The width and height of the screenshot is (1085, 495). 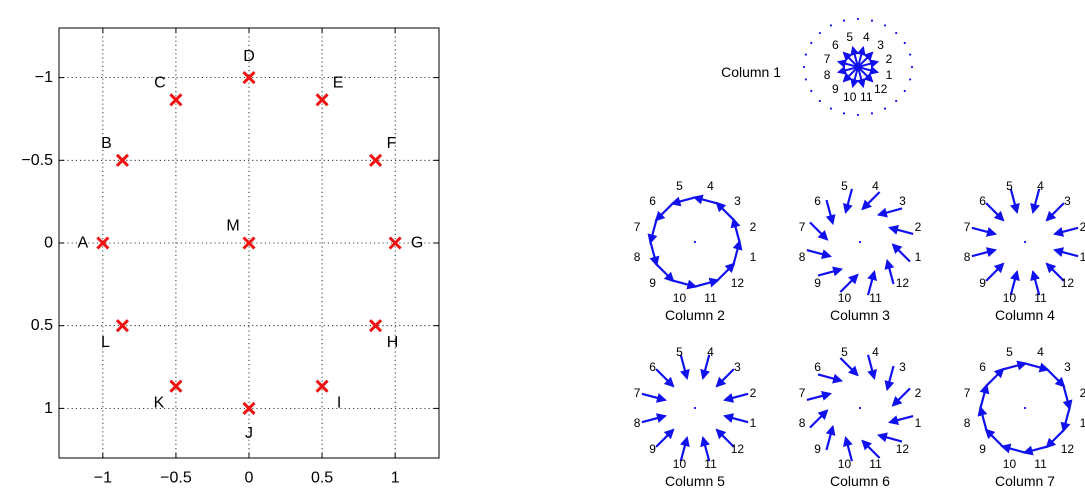 What do you see at coordinates (751, 72) in the screenshot?
I see `panel-title: Column 1` at bounding box center [751, 72].